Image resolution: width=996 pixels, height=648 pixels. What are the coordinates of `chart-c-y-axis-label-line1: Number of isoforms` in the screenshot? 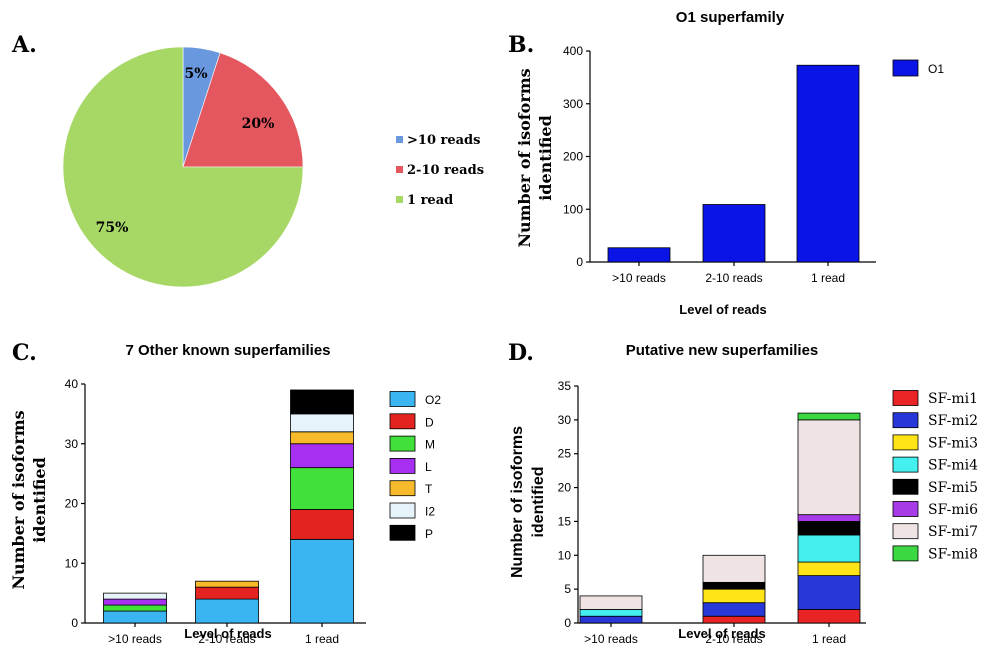 It's located at (18, 499).